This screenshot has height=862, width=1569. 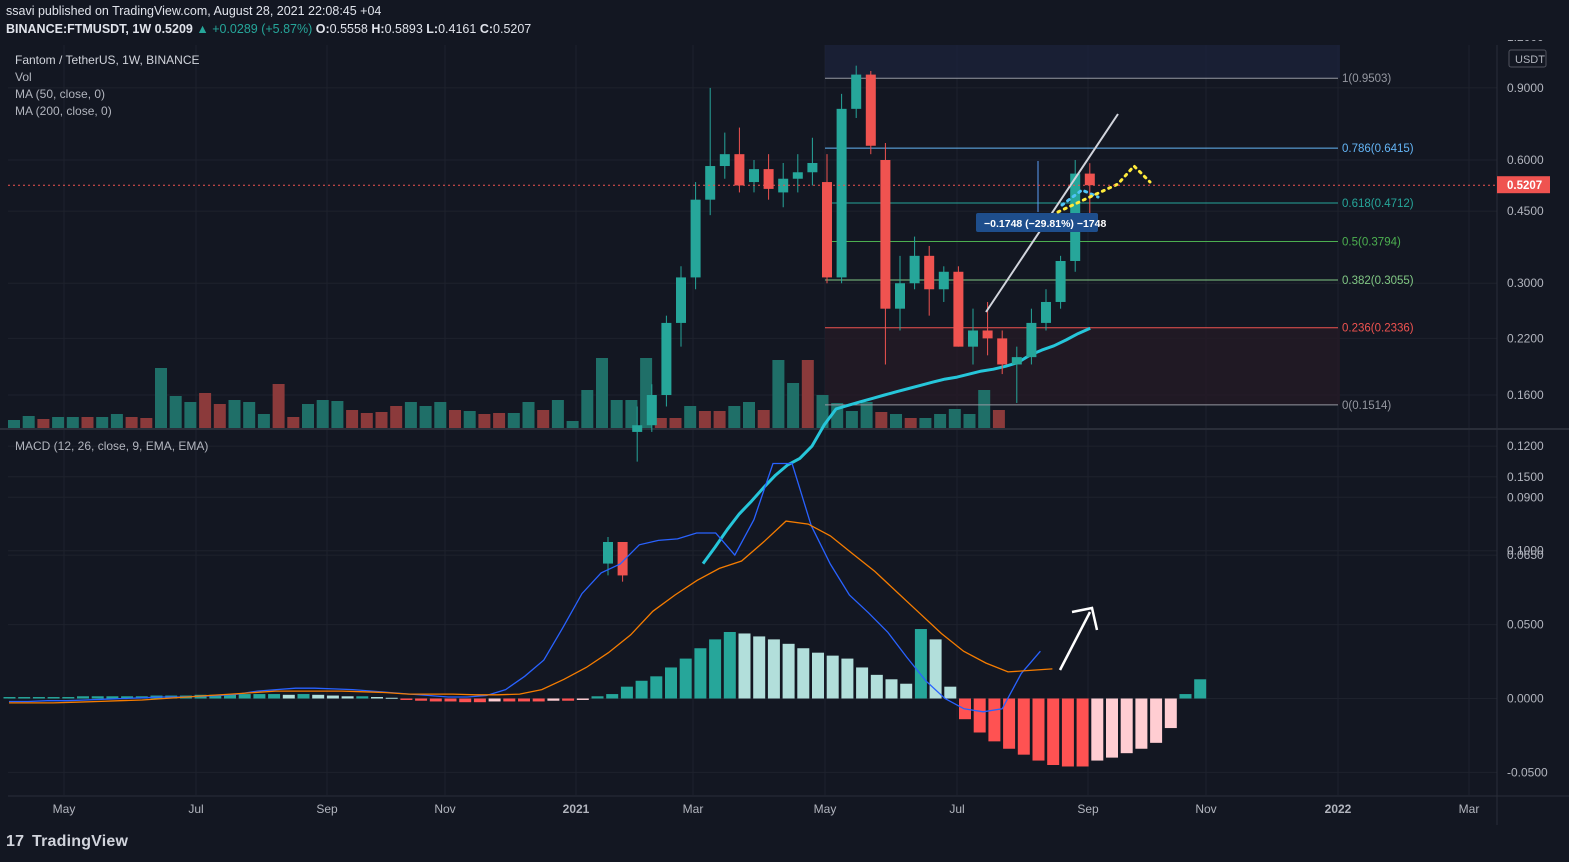 I want to click on macd-axis-tick: 0.1000, so click(x=1525, y=551).